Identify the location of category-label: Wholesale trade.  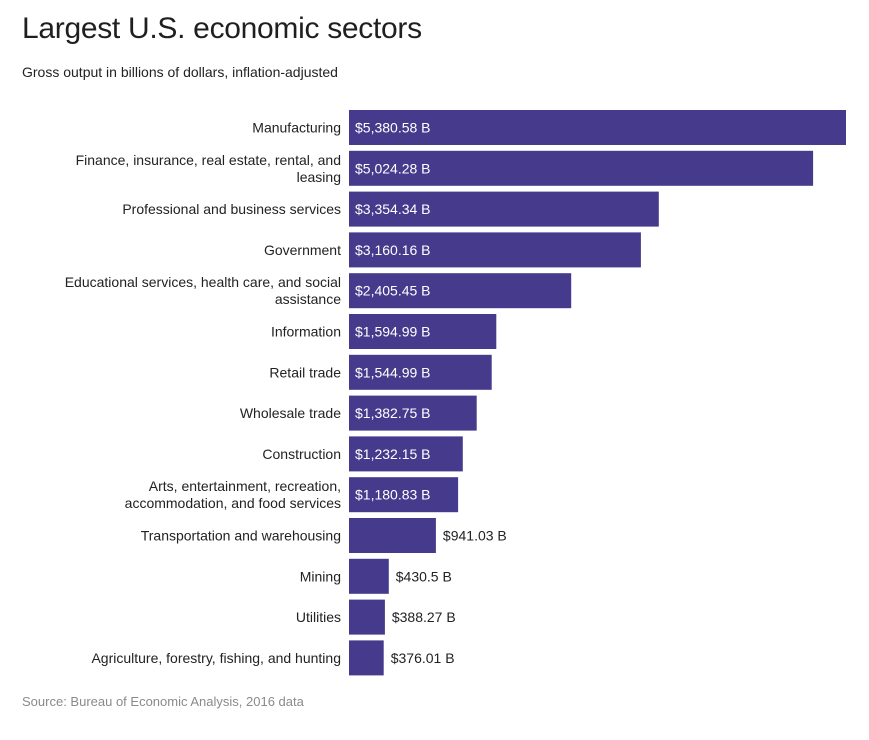
(290, 413).